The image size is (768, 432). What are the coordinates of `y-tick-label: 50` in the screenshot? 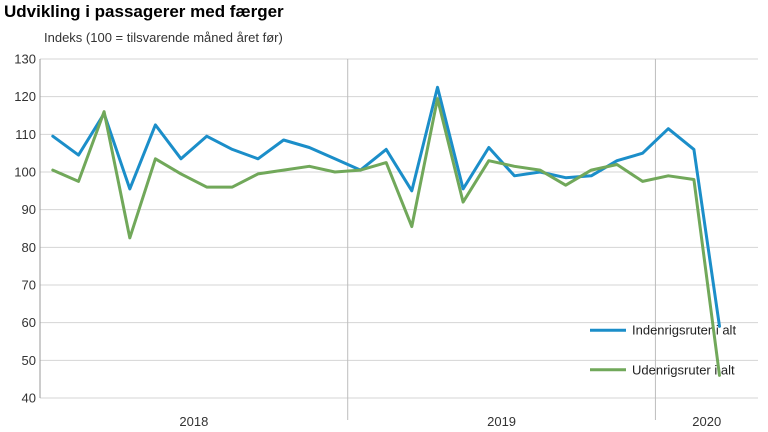 It's located at (29, 360).